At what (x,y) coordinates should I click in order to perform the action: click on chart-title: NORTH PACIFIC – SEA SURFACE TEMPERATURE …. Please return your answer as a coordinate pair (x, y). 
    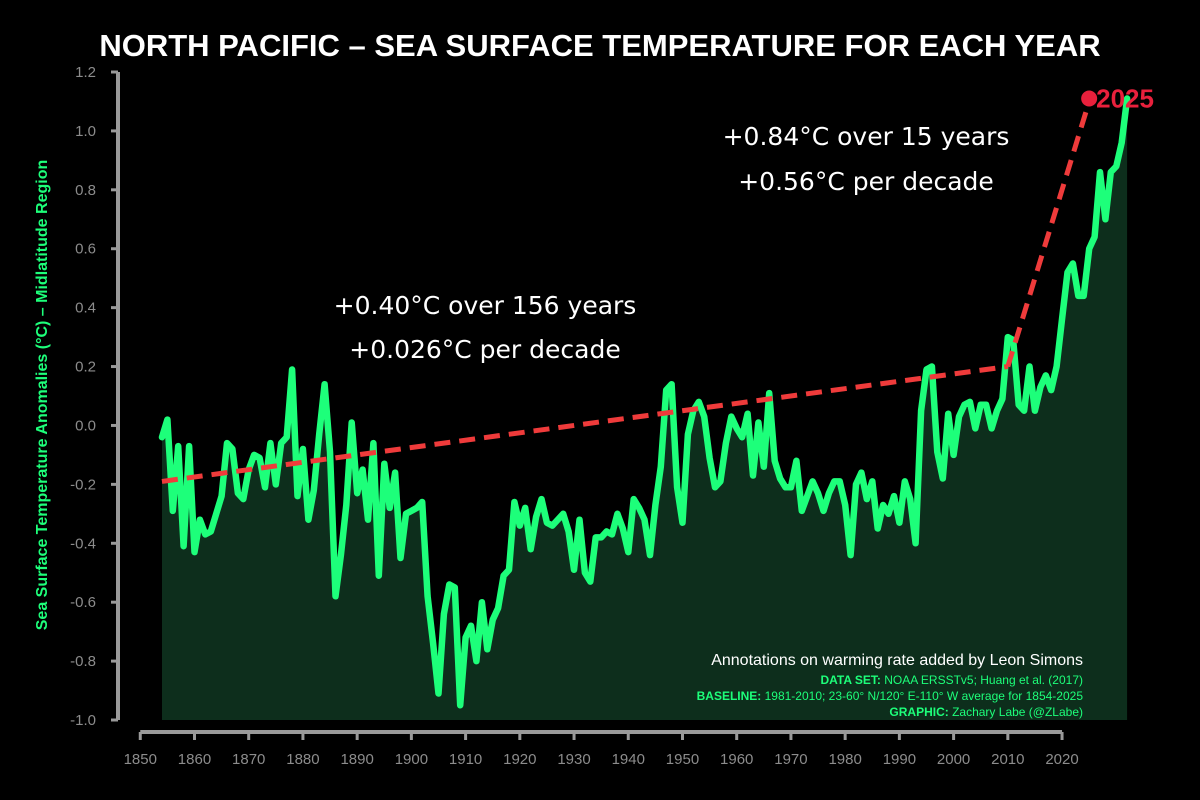
    Looking at the image, I should click on (599, 45).